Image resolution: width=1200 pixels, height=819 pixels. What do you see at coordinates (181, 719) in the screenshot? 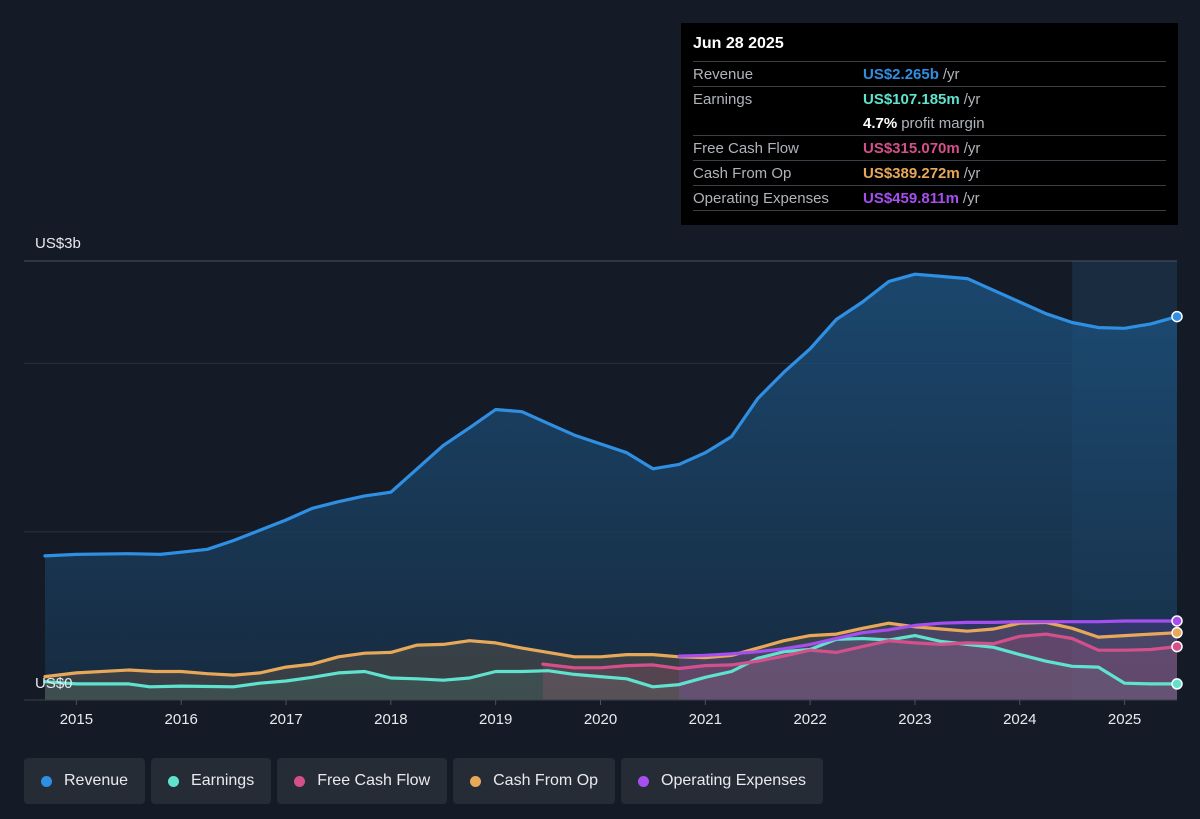
I see `x-tick-label: 2016` at bounding box center [181, 719].